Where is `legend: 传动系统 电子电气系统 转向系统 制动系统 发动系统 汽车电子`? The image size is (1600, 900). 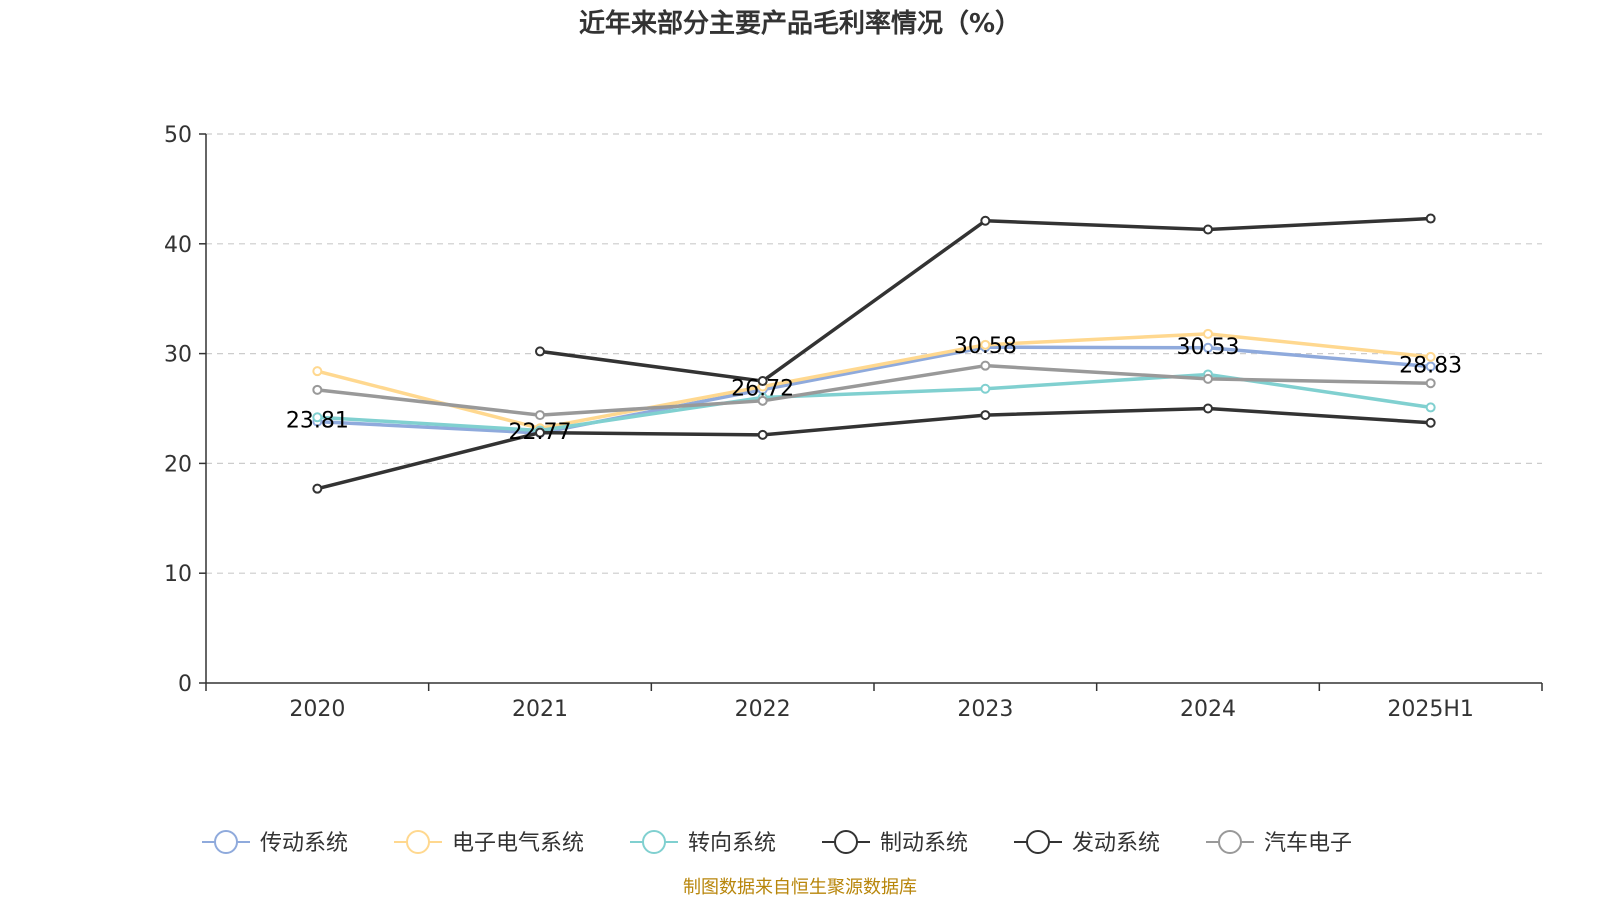
legend: 传动系统 电子电气系统 转向系统 制动系统 发动系统 汽车电子 is located at coordinates (777, 843).